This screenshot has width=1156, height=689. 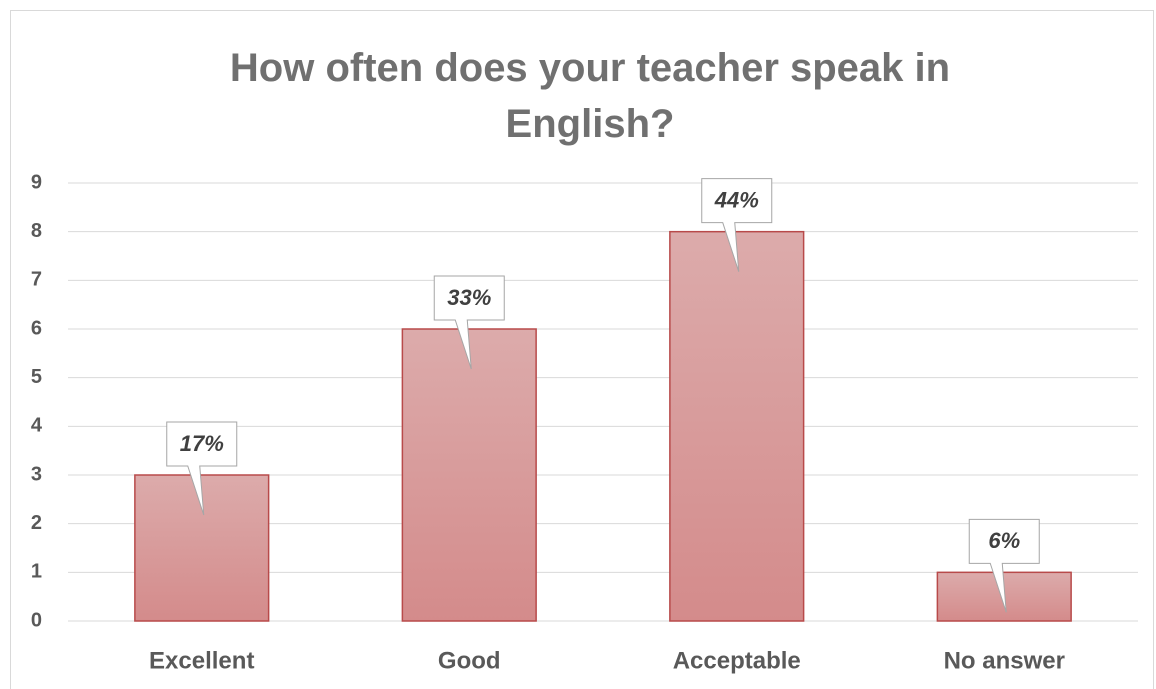 I want to click on value-label: 44%, so click(x=736, y=199).